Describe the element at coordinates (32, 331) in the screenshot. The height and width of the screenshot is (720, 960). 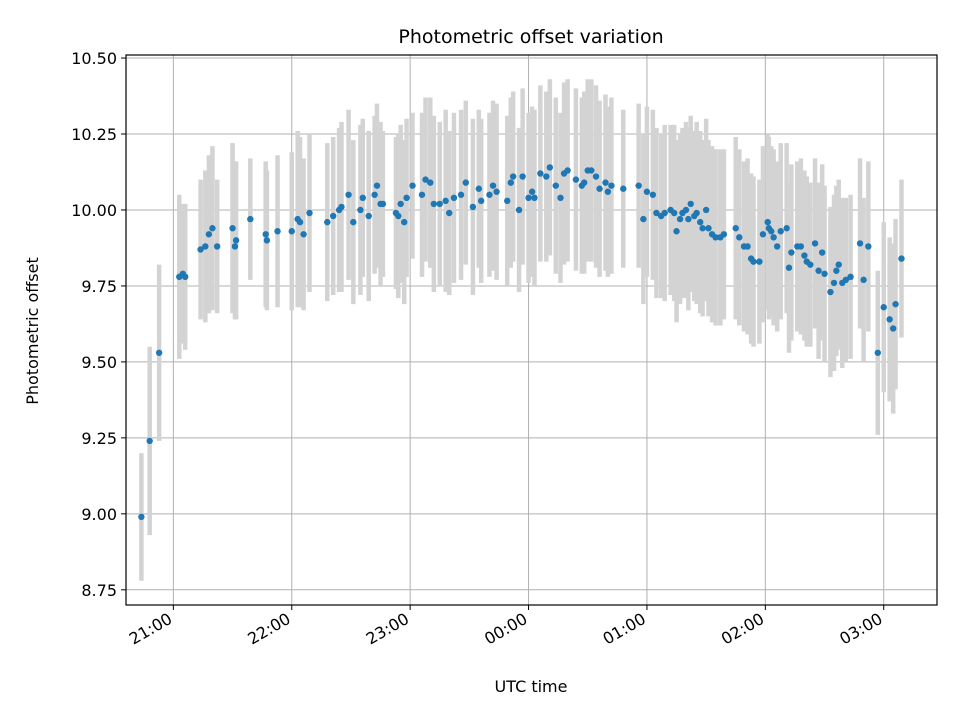
I see `y-axis-label: Photometric offset` at that location.